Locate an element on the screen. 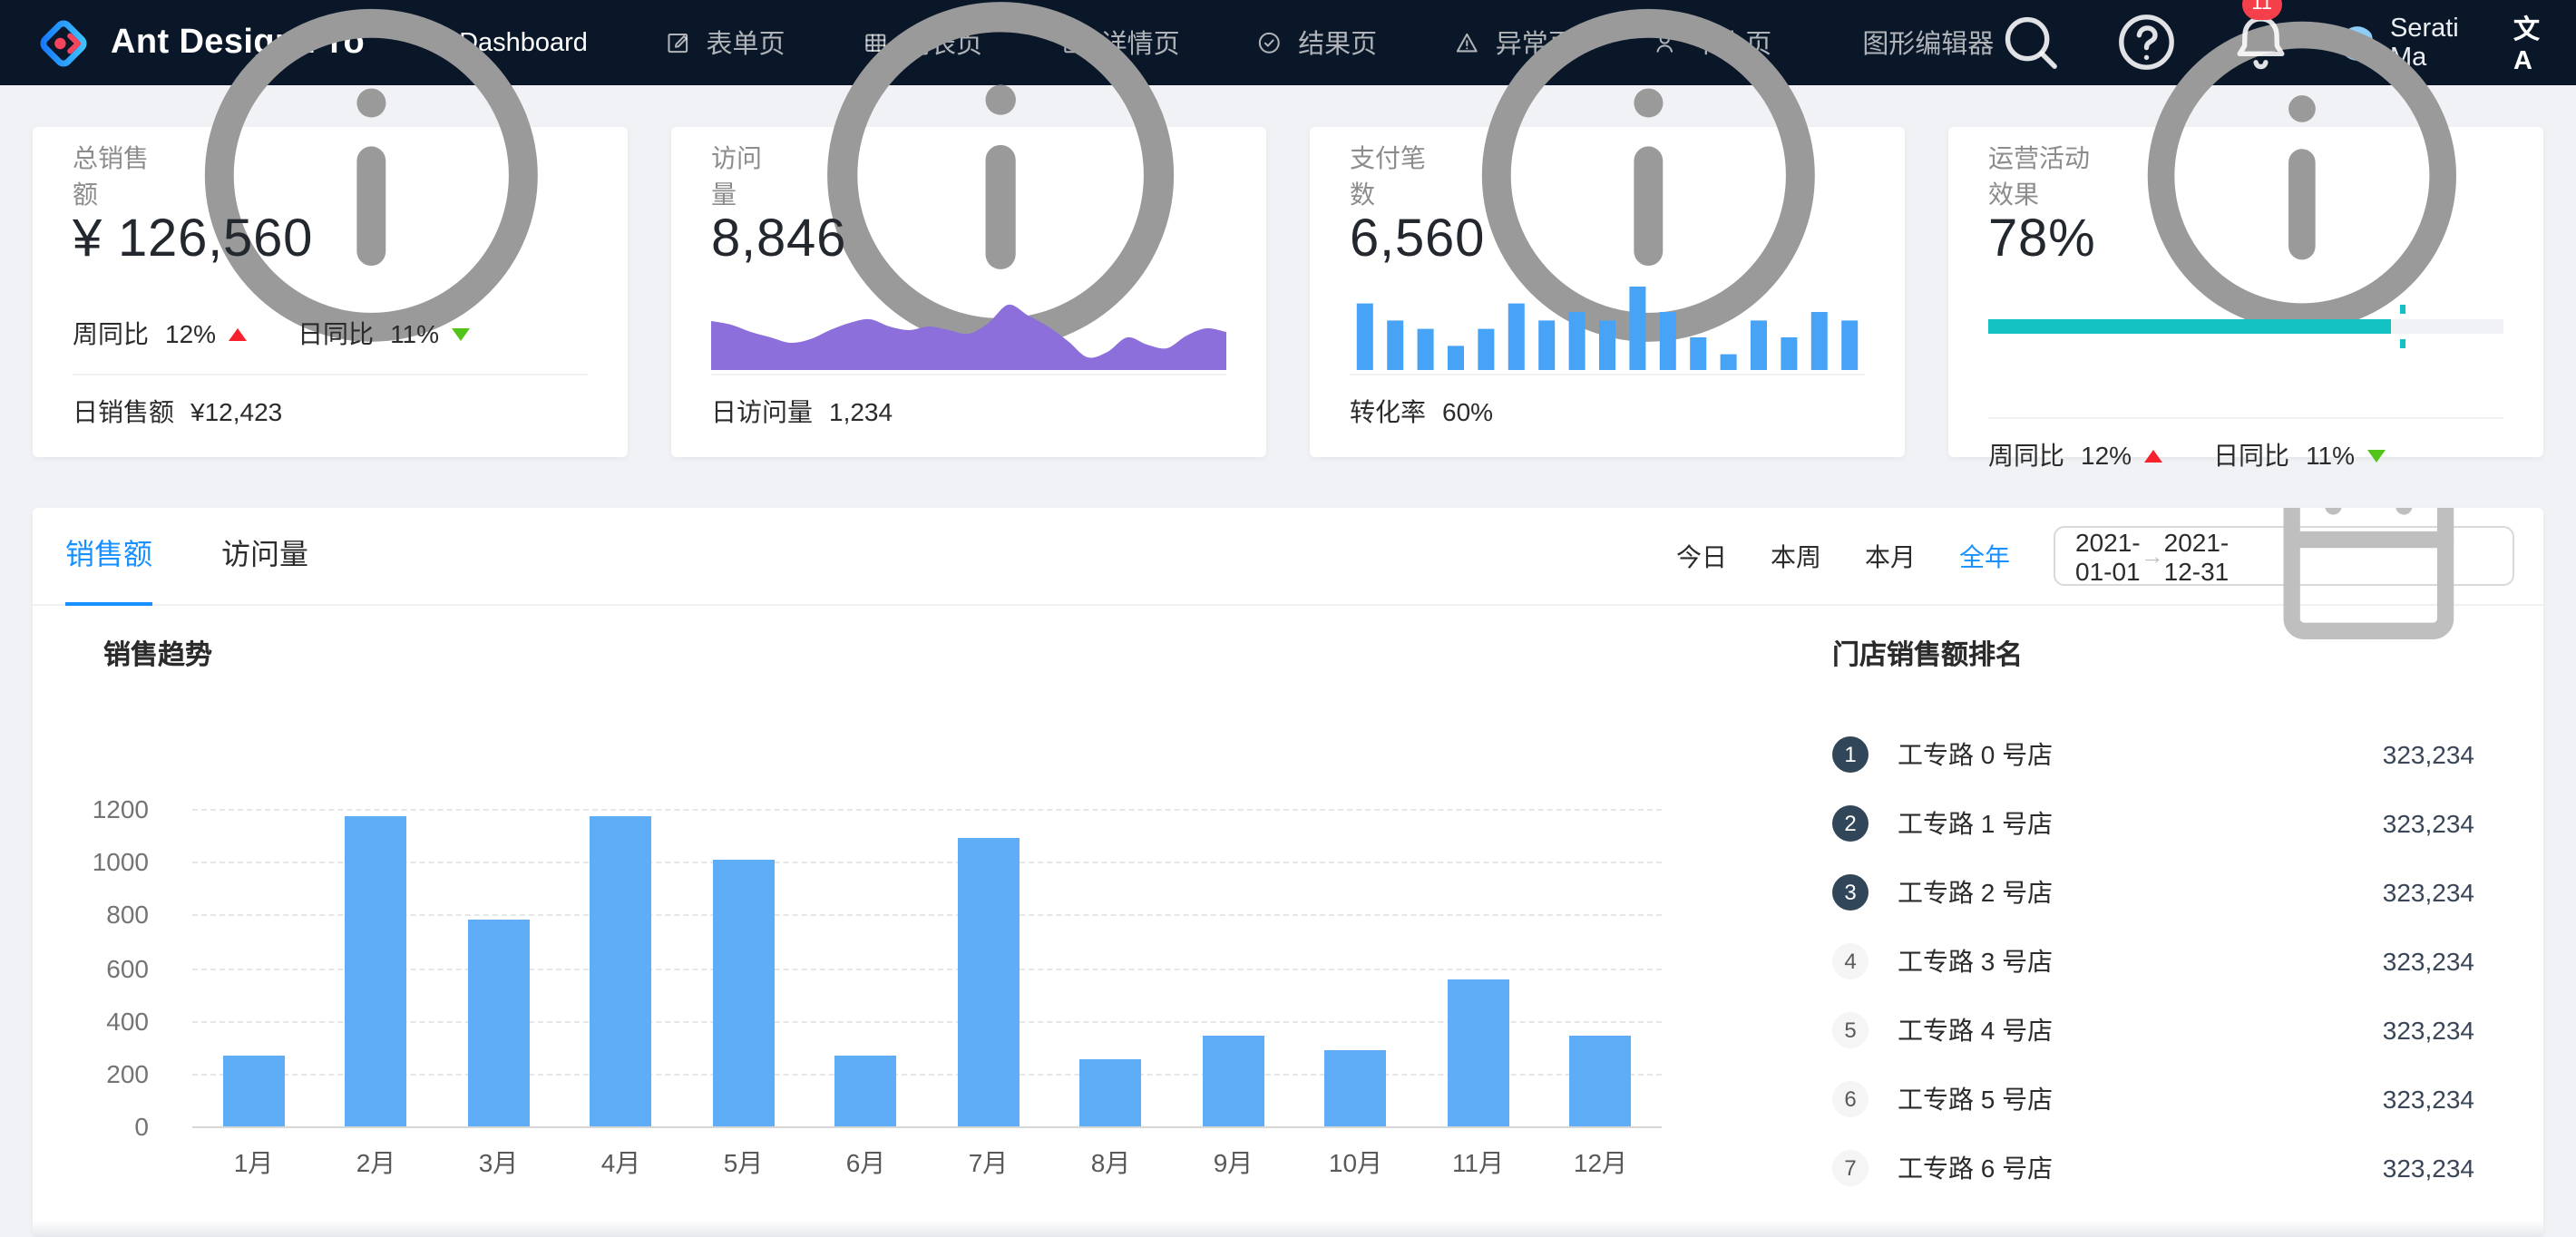 The width and height of the screenshot is (2576, 1237). preset-本月: 本月 is located at coordinates (1890, 555).